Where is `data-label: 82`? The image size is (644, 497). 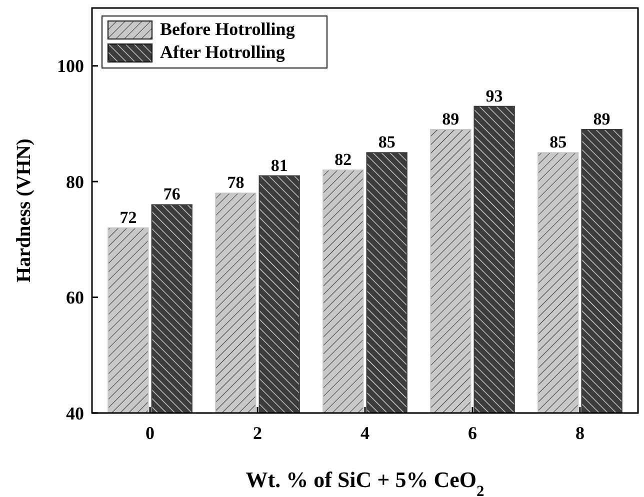 data-label: 82 is located at coordinates (343, 159).